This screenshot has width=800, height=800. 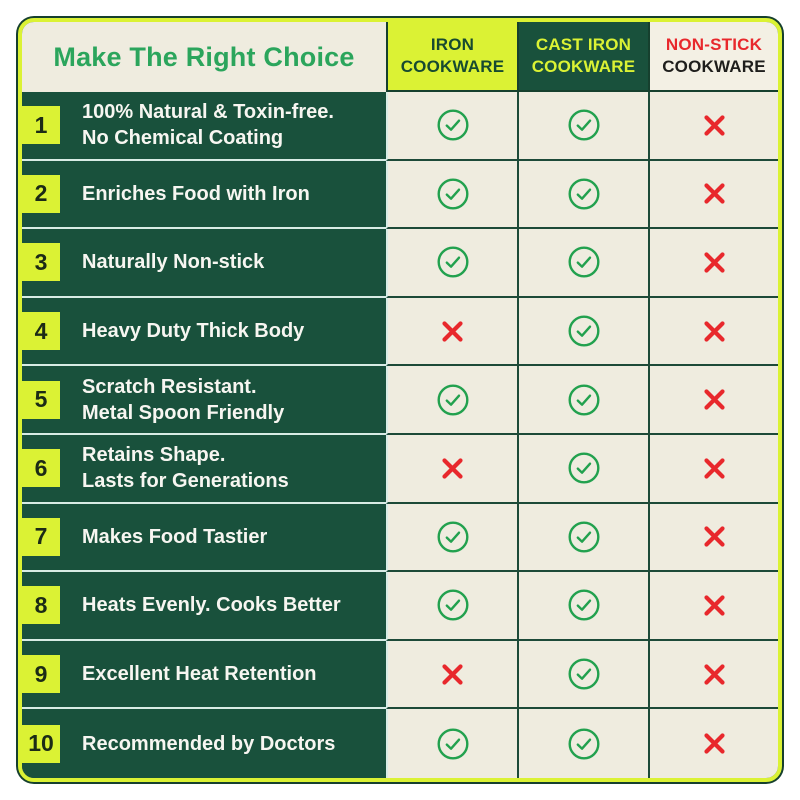 I want to click on row-number-badge: 3, so click(x=41, y=262).